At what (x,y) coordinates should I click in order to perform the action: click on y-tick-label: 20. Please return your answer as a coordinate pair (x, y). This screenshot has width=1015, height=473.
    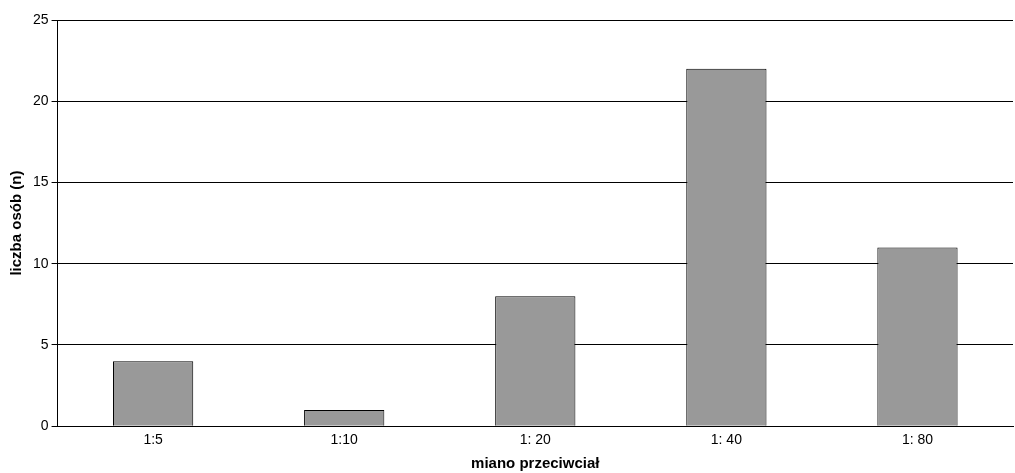
    Looking at the image, I should click on (40, 100).